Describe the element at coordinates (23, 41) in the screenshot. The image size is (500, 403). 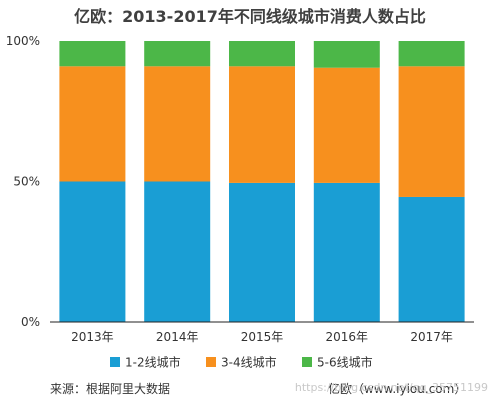
I see `y-tick-label: 100%` at that location.